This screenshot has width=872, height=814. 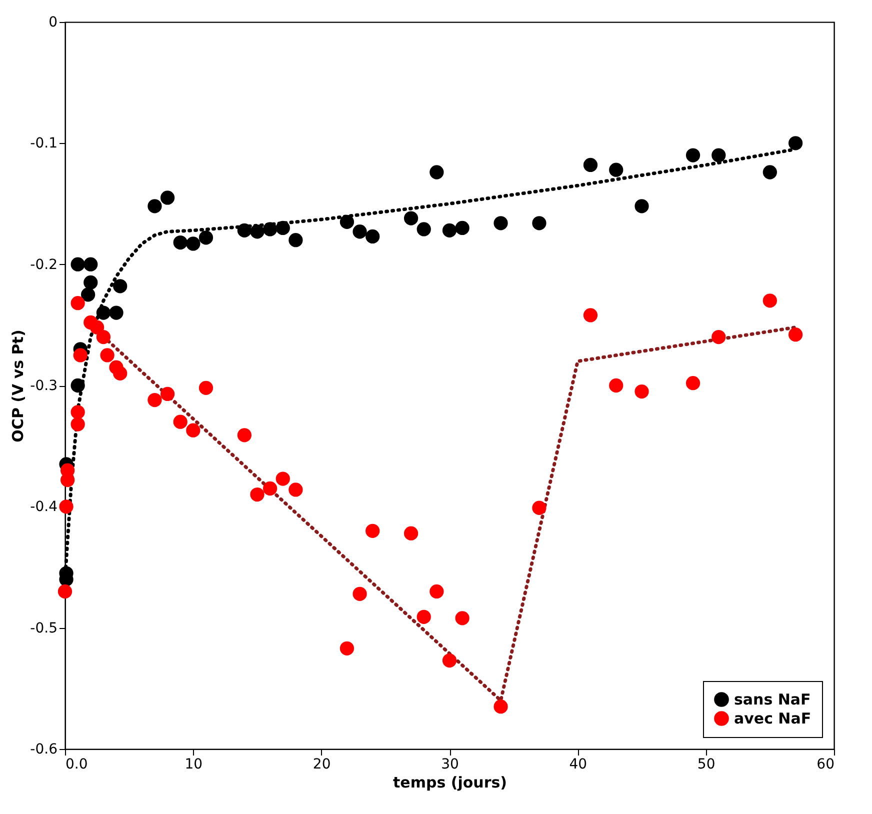 I want to click on x-tick-label: 20, so click(x=321, y=764).